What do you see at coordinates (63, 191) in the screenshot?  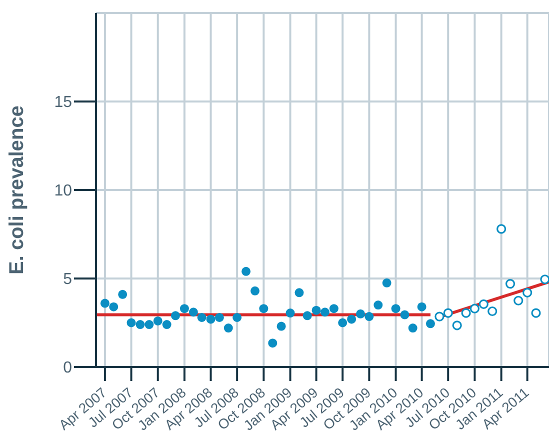 I see `y-tick-label: 10` at bounding box center [63, 191].